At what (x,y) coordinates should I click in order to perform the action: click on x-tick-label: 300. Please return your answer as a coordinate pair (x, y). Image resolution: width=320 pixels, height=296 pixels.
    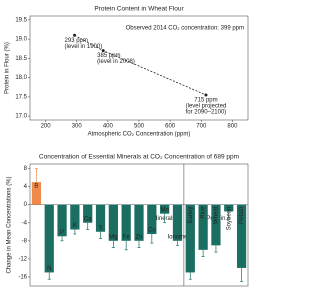
    Looking at the image, I should click on (77, 127).